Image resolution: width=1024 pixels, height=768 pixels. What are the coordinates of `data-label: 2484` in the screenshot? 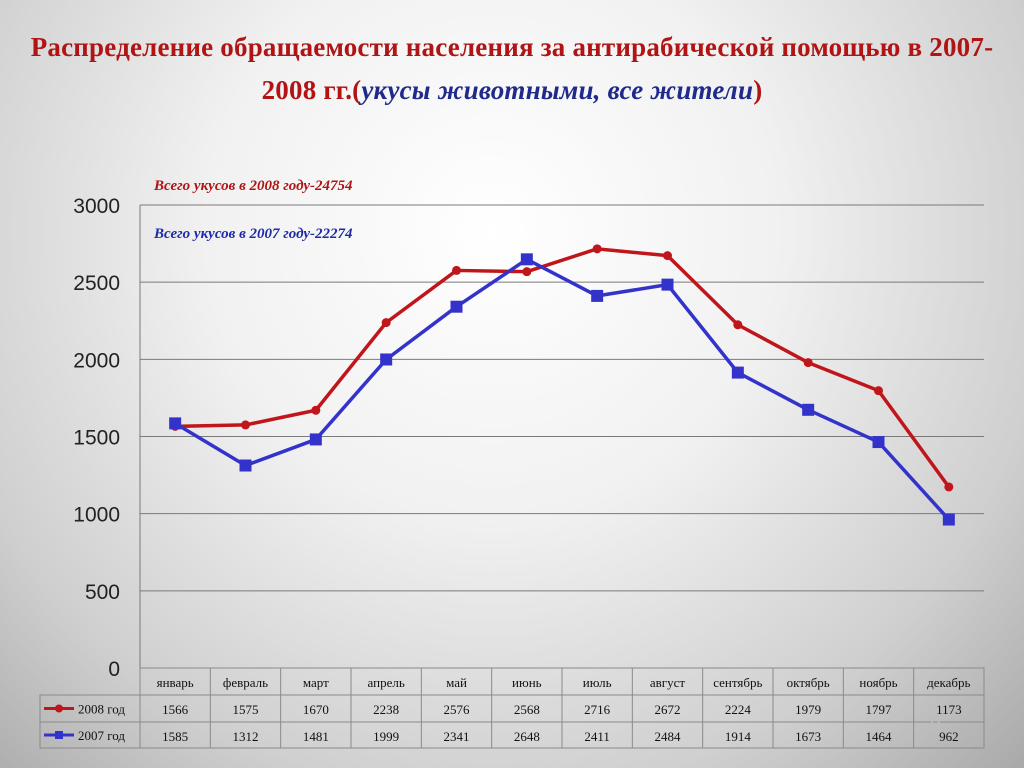 It's located at (668, 736).